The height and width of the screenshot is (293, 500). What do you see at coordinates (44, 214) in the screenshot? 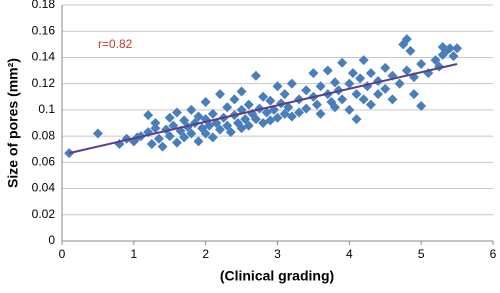
I see `y-tick-label: 0.02` at bounding box center [44, 214].